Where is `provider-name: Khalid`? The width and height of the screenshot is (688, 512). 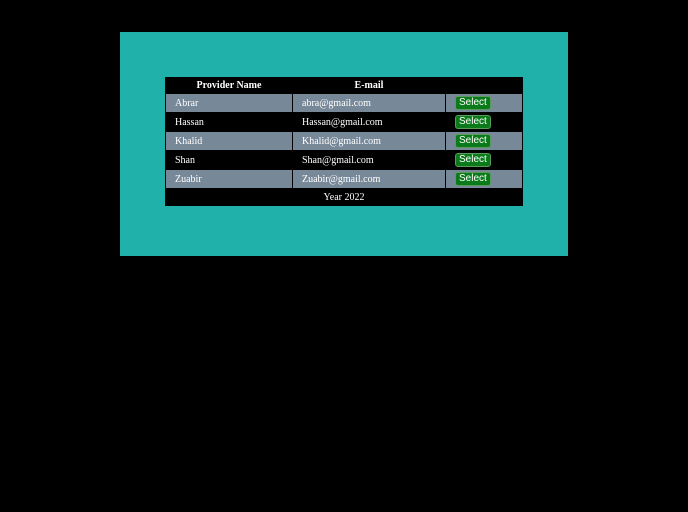
provider-name: Khalid is located at coordinates (229, 141).